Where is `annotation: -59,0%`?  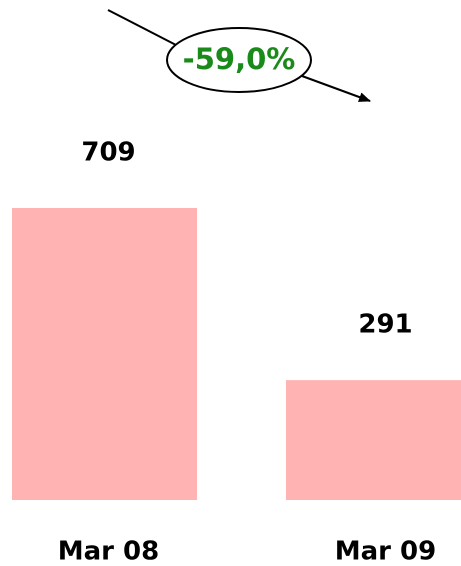 annotation: -59,0% is located at coordinates (239, 59).